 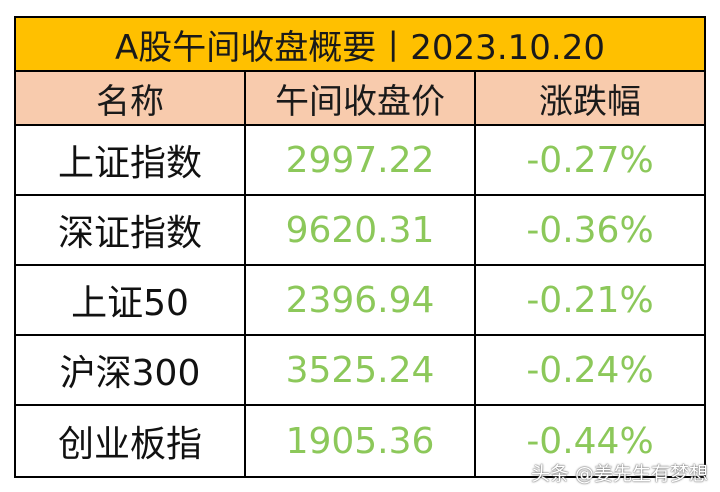 I want to click on table-row: 深证指数 9620.31 -0.36%, so click(x=360, y=231).